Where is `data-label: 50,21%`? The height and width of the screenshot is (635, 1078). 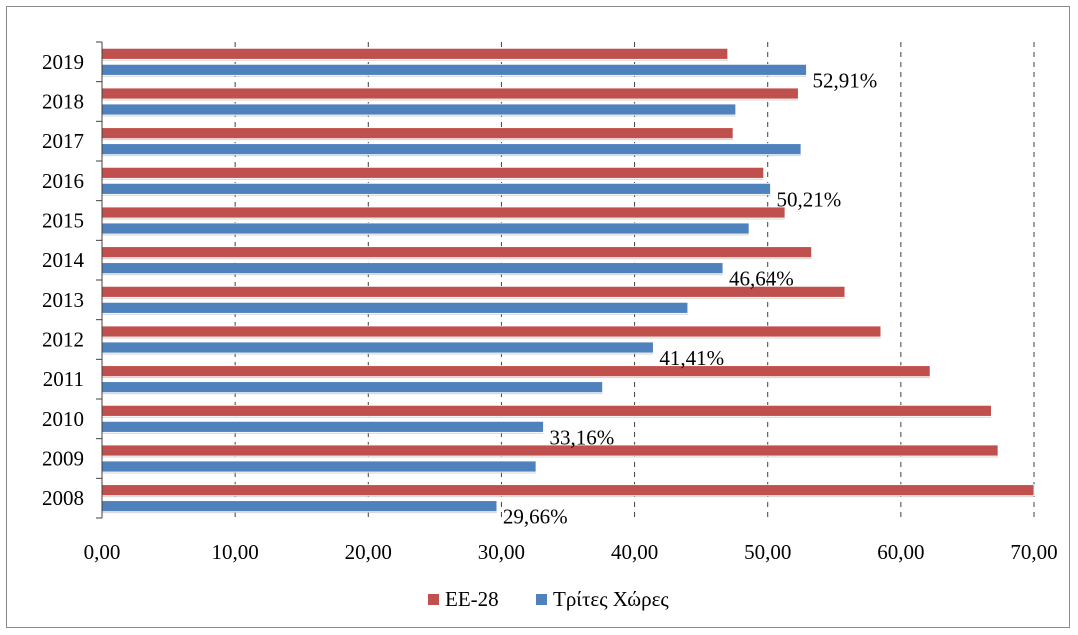 data-label: 50,21% is located at coordinates (809, 199).